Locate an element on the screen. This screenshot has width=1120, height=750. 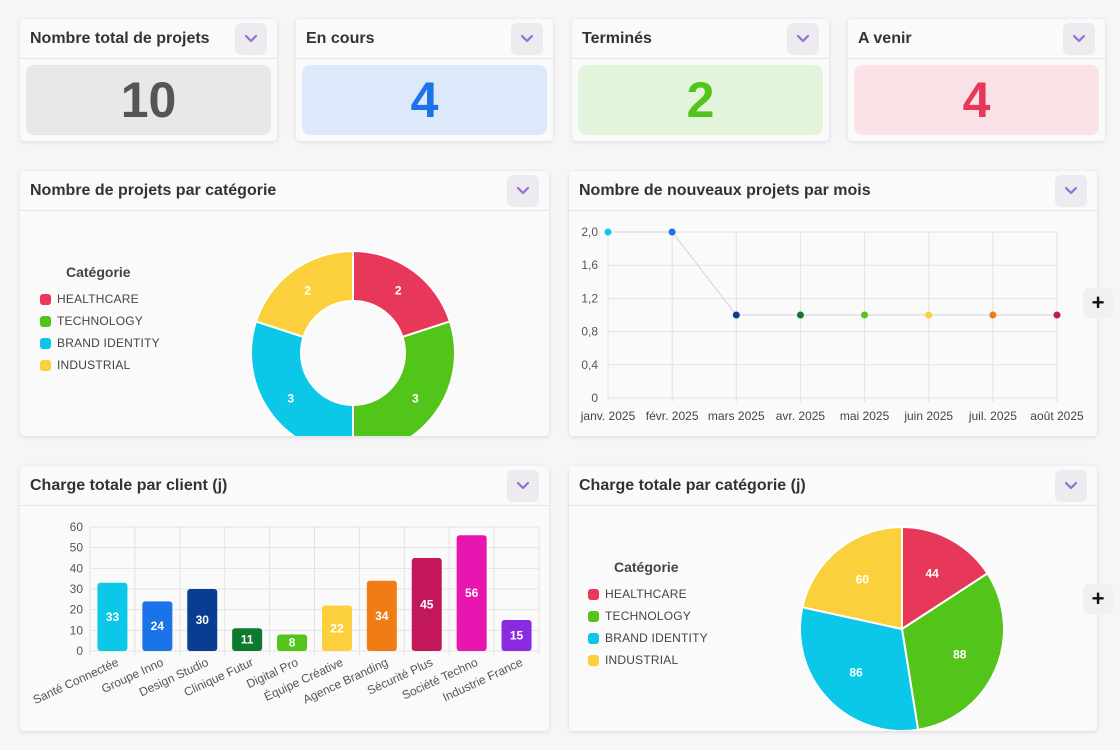
bar-value-label: 45 is located at coordinates (427, 605).